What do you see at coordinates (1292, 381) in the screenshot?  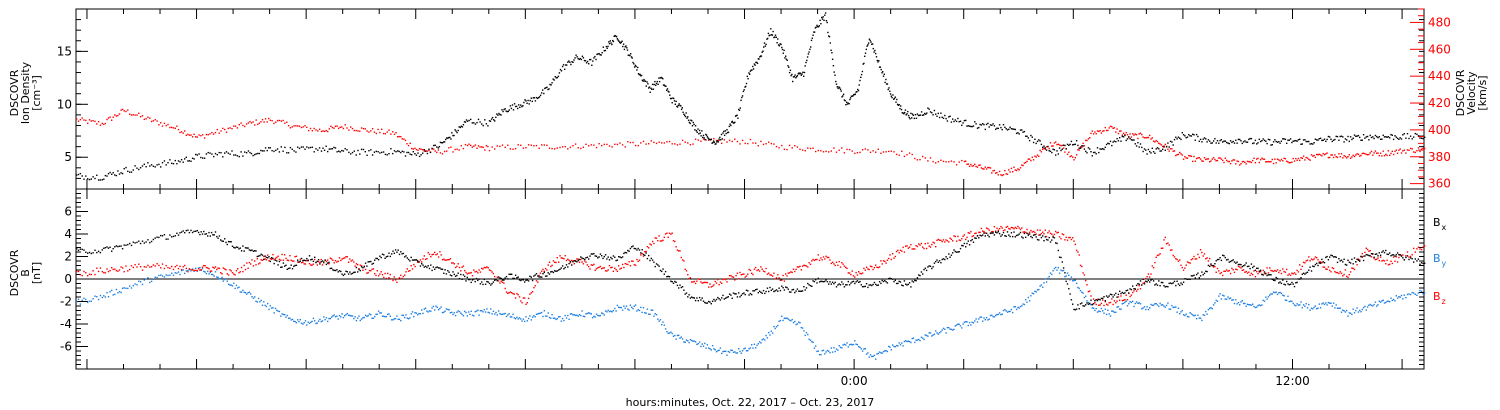 I see `bottom-panel-x-tick-label: 12:00` at bounding box center [1292, 381].